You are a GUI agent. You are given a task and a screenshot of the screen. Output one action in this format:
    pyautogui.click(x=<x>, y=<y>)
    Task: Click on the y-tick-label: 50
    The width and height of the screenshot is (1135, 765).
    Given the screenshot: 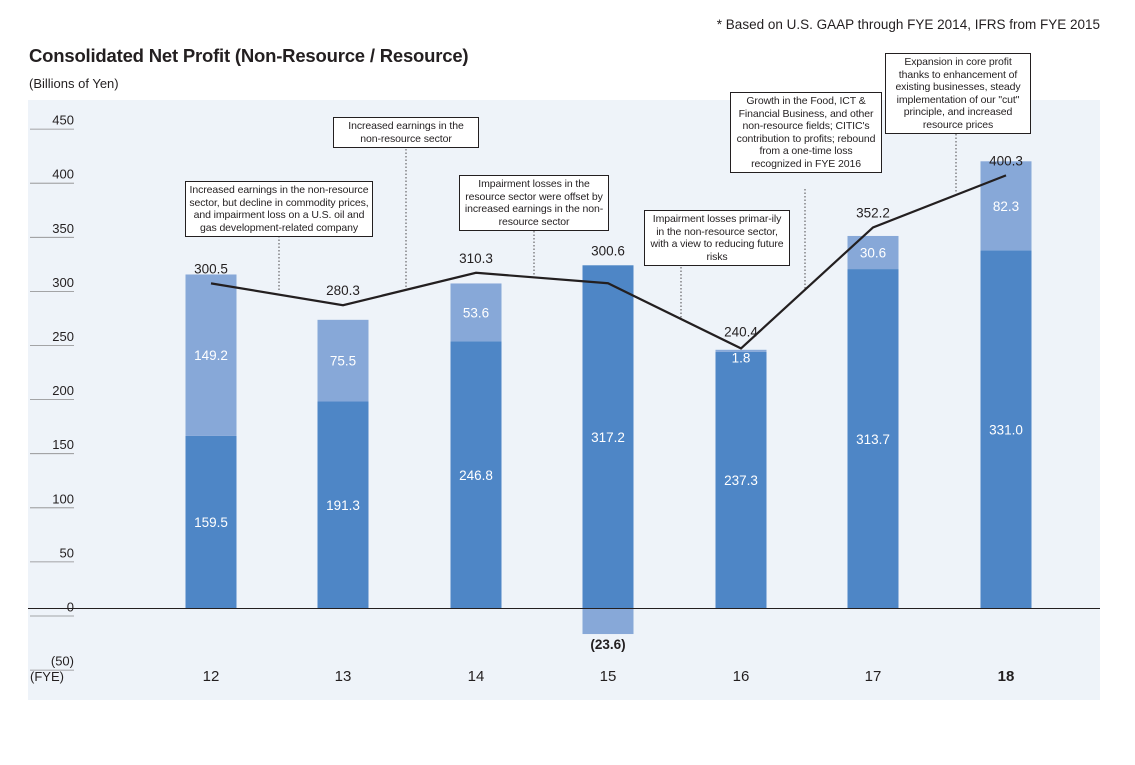 What is the action you would take?
    pyautogui.click(x=67, y=552)
    